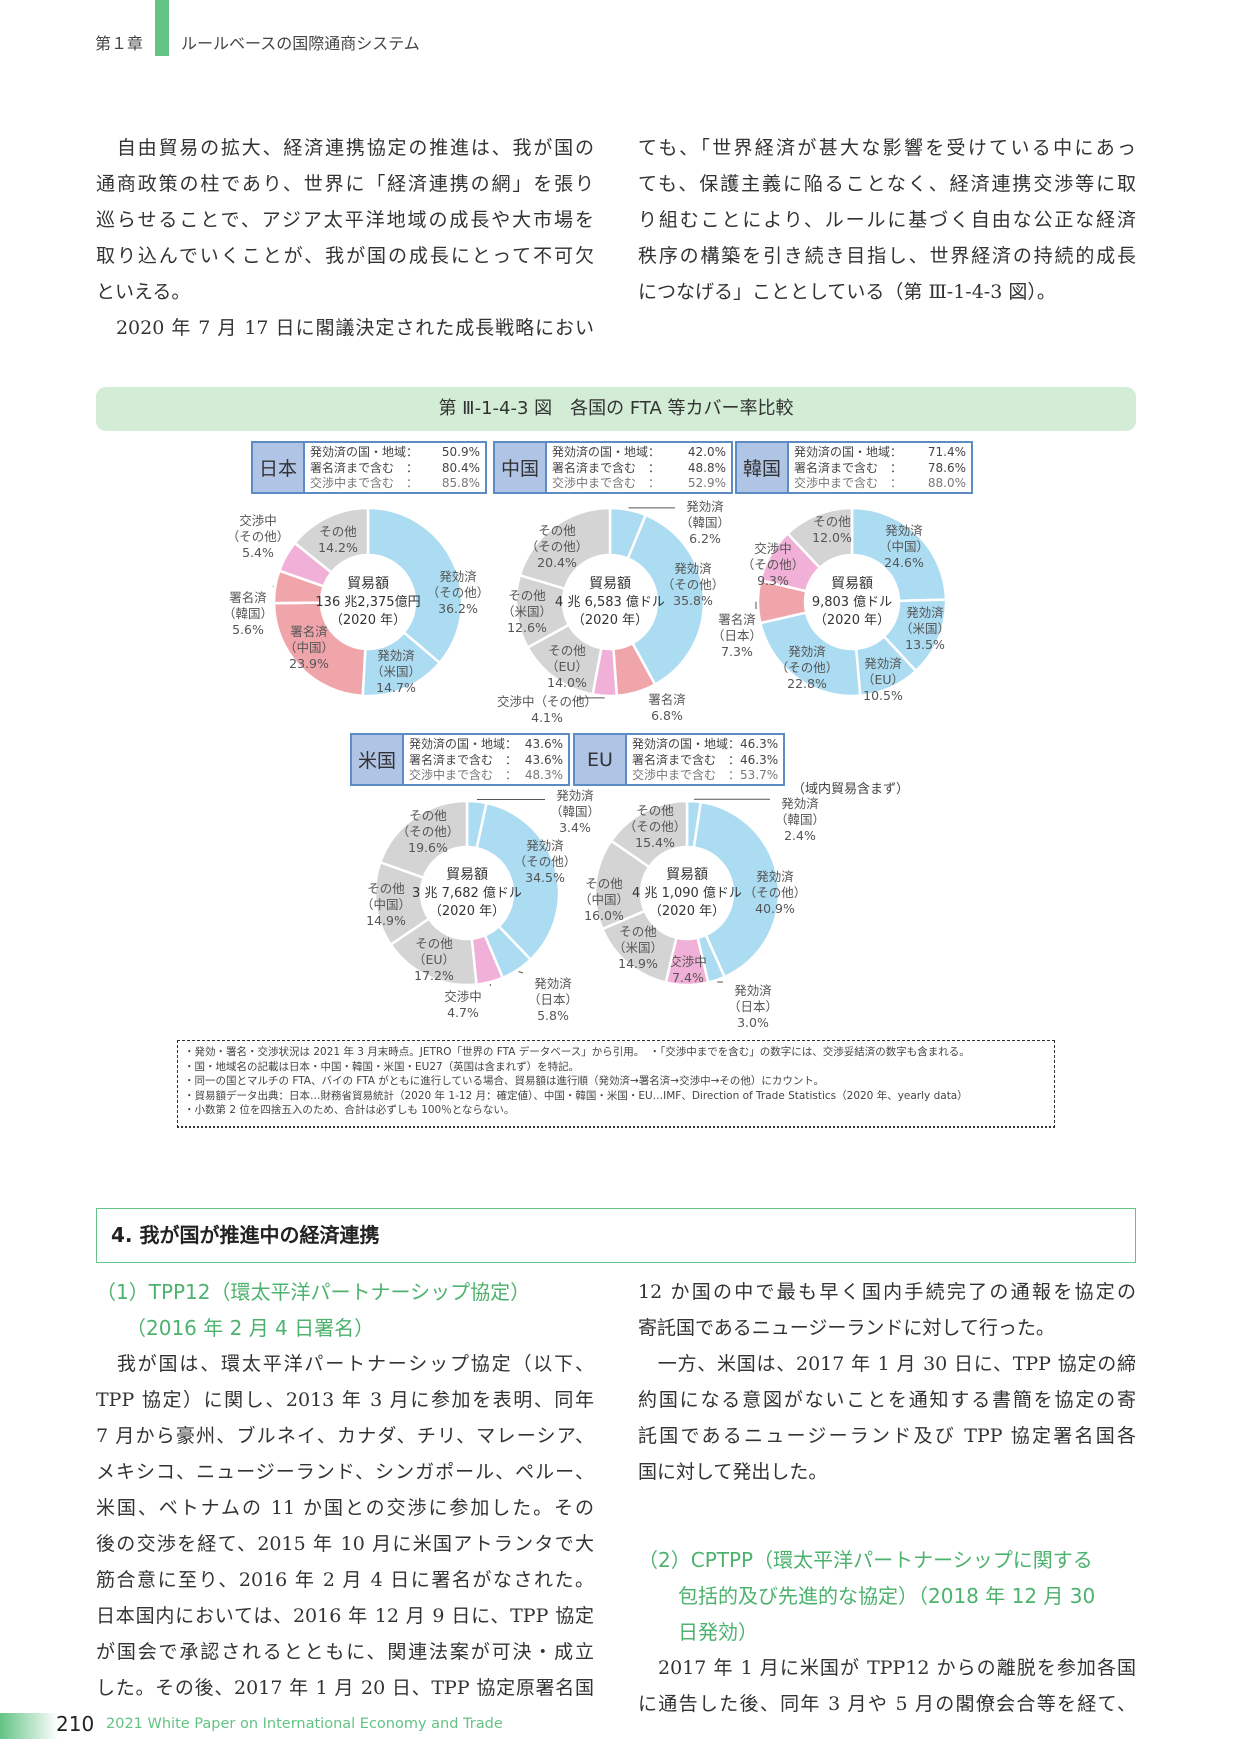  Describe the element at coordinates (807, 667) in the screenshot. I see `slice-label: 発効済（その他） 22.8%` at that location.